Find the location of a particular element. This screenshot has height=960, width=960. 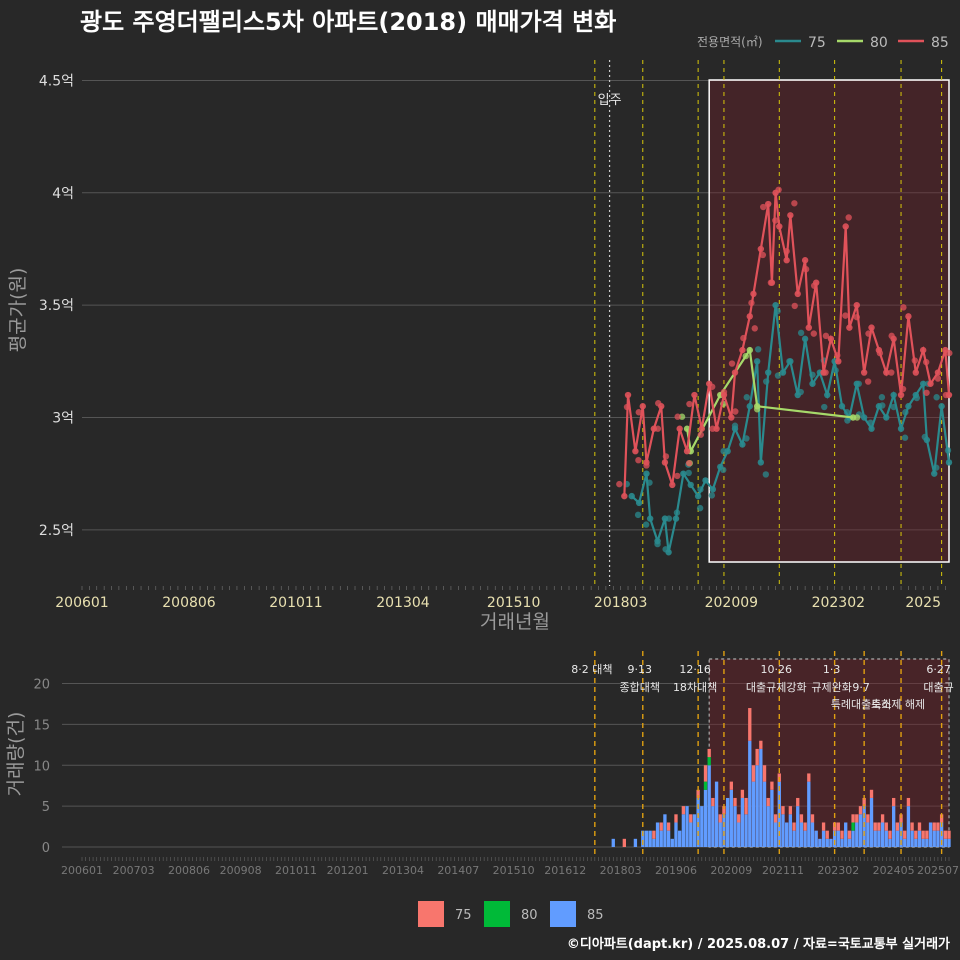

volume-x-tick-label: 202507 is located at coordinates (938, 870).